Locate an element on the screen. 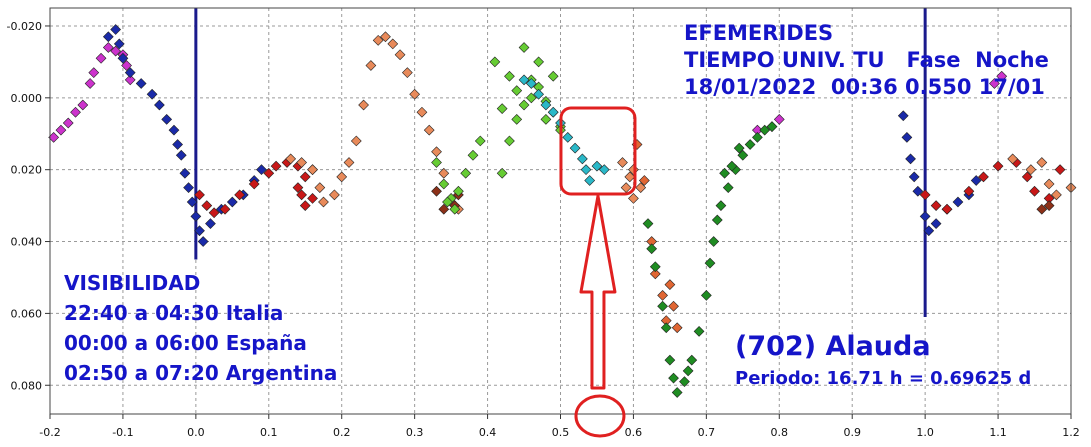 The image size is (1091, 447). ephemeris-header: TIEMPO UNIV. TU Fase Noche is located at coordinates (866, 60).